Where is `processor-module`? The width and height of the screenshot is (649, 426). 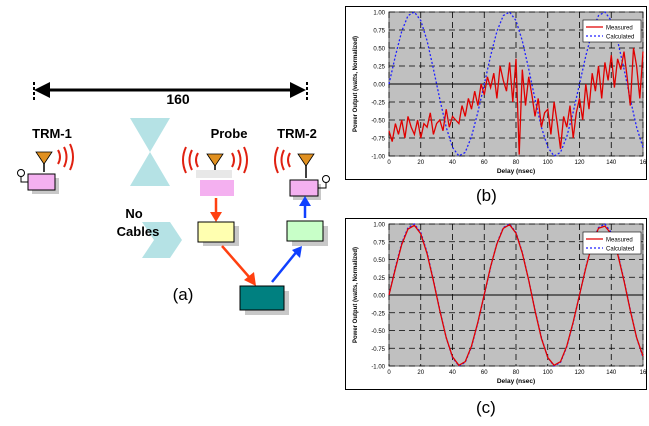
processor-module is located at coordinates (262, 298).